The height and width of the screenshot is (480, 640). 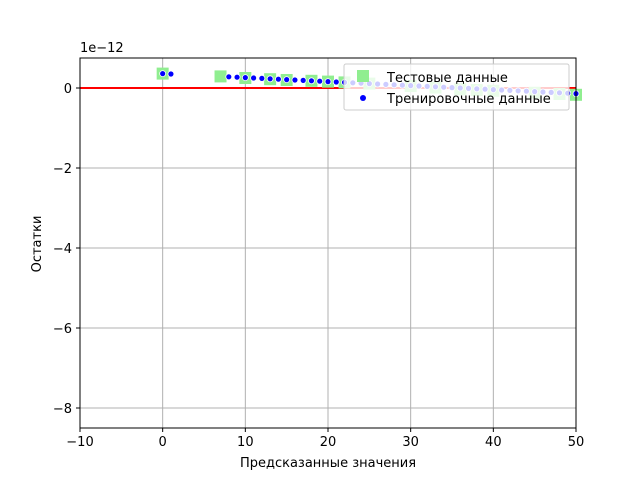 I want to click on y-tick-label: −6, so click(x=62, y=329).